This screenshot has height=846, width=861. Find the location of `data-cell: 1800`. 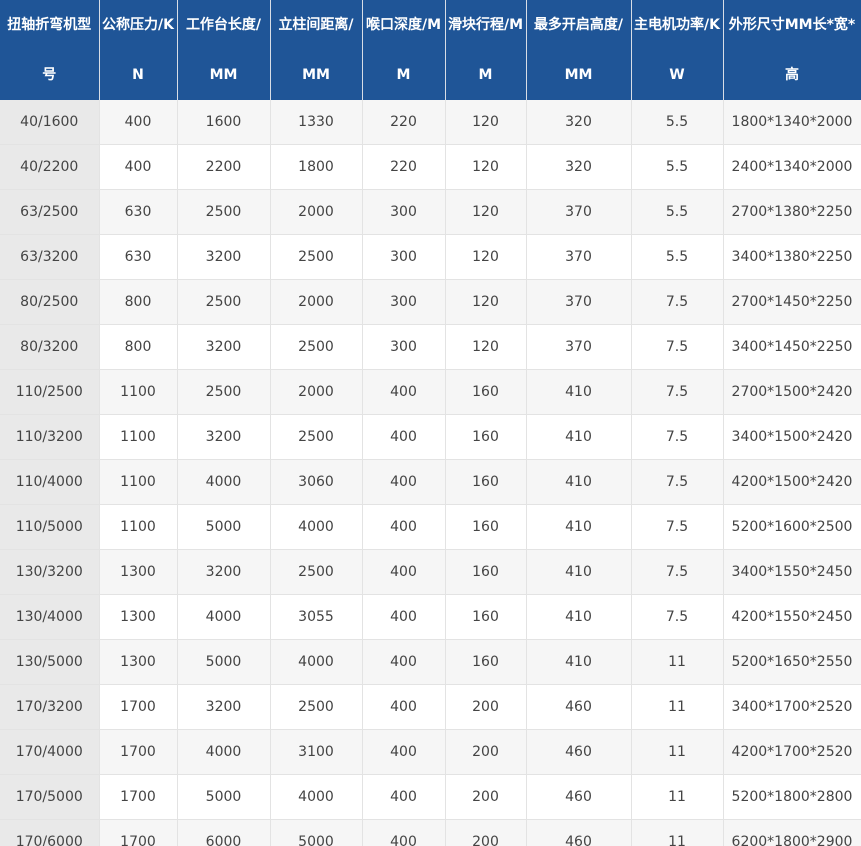

data-cell: 1800 is located at coordinates (316, 167).